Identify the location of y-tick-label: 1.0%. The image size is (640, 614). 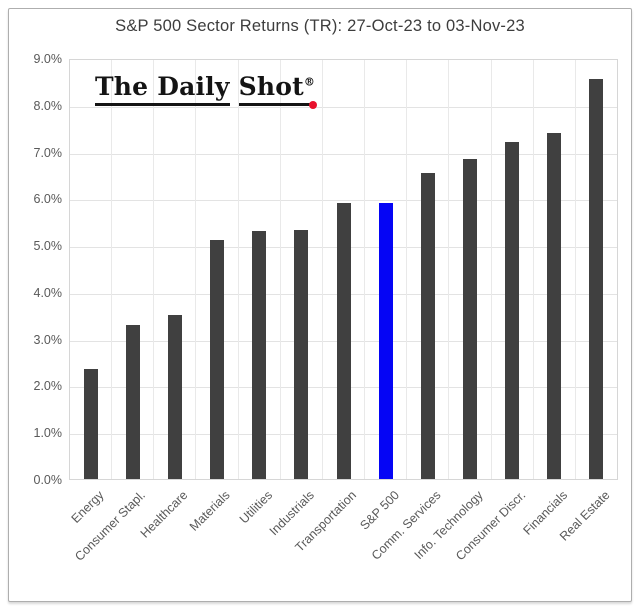
(48, 433).